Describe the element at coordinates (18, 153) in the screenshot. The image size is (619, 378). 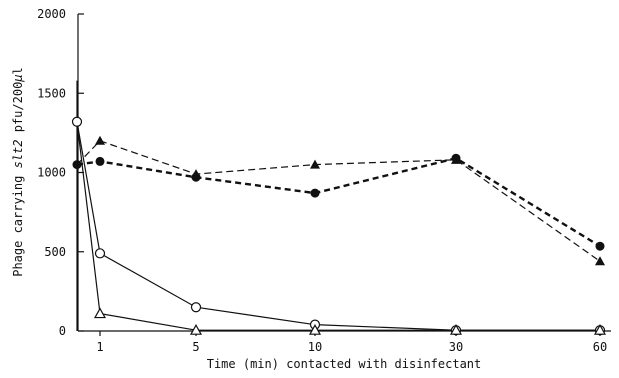
I see `y-axis-title-gene: slt2` at that location.